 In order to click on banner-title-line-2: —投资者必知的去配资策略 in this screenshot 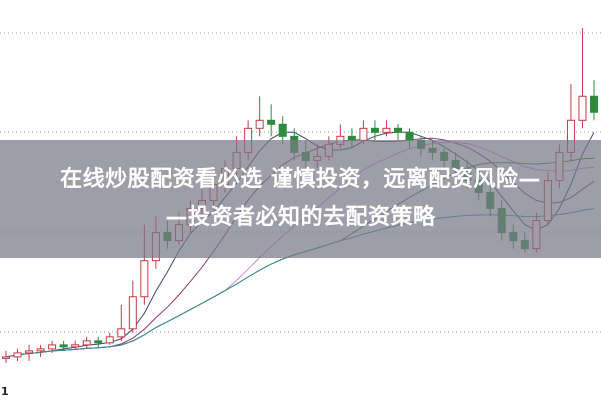, I will do `click(300, 217)`.